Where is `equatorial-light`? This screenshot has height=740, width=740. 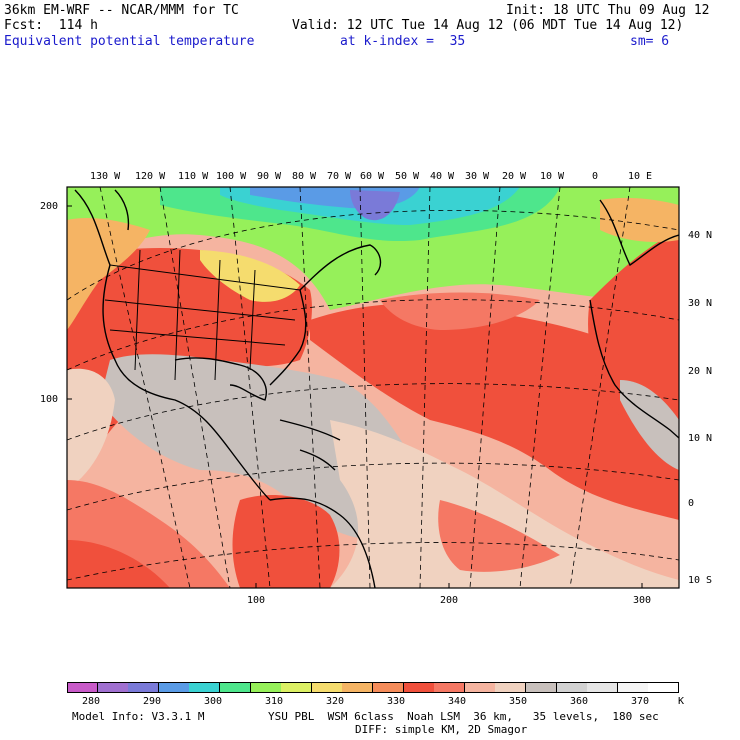
equatorial-light is located at coordinates (504, 504).